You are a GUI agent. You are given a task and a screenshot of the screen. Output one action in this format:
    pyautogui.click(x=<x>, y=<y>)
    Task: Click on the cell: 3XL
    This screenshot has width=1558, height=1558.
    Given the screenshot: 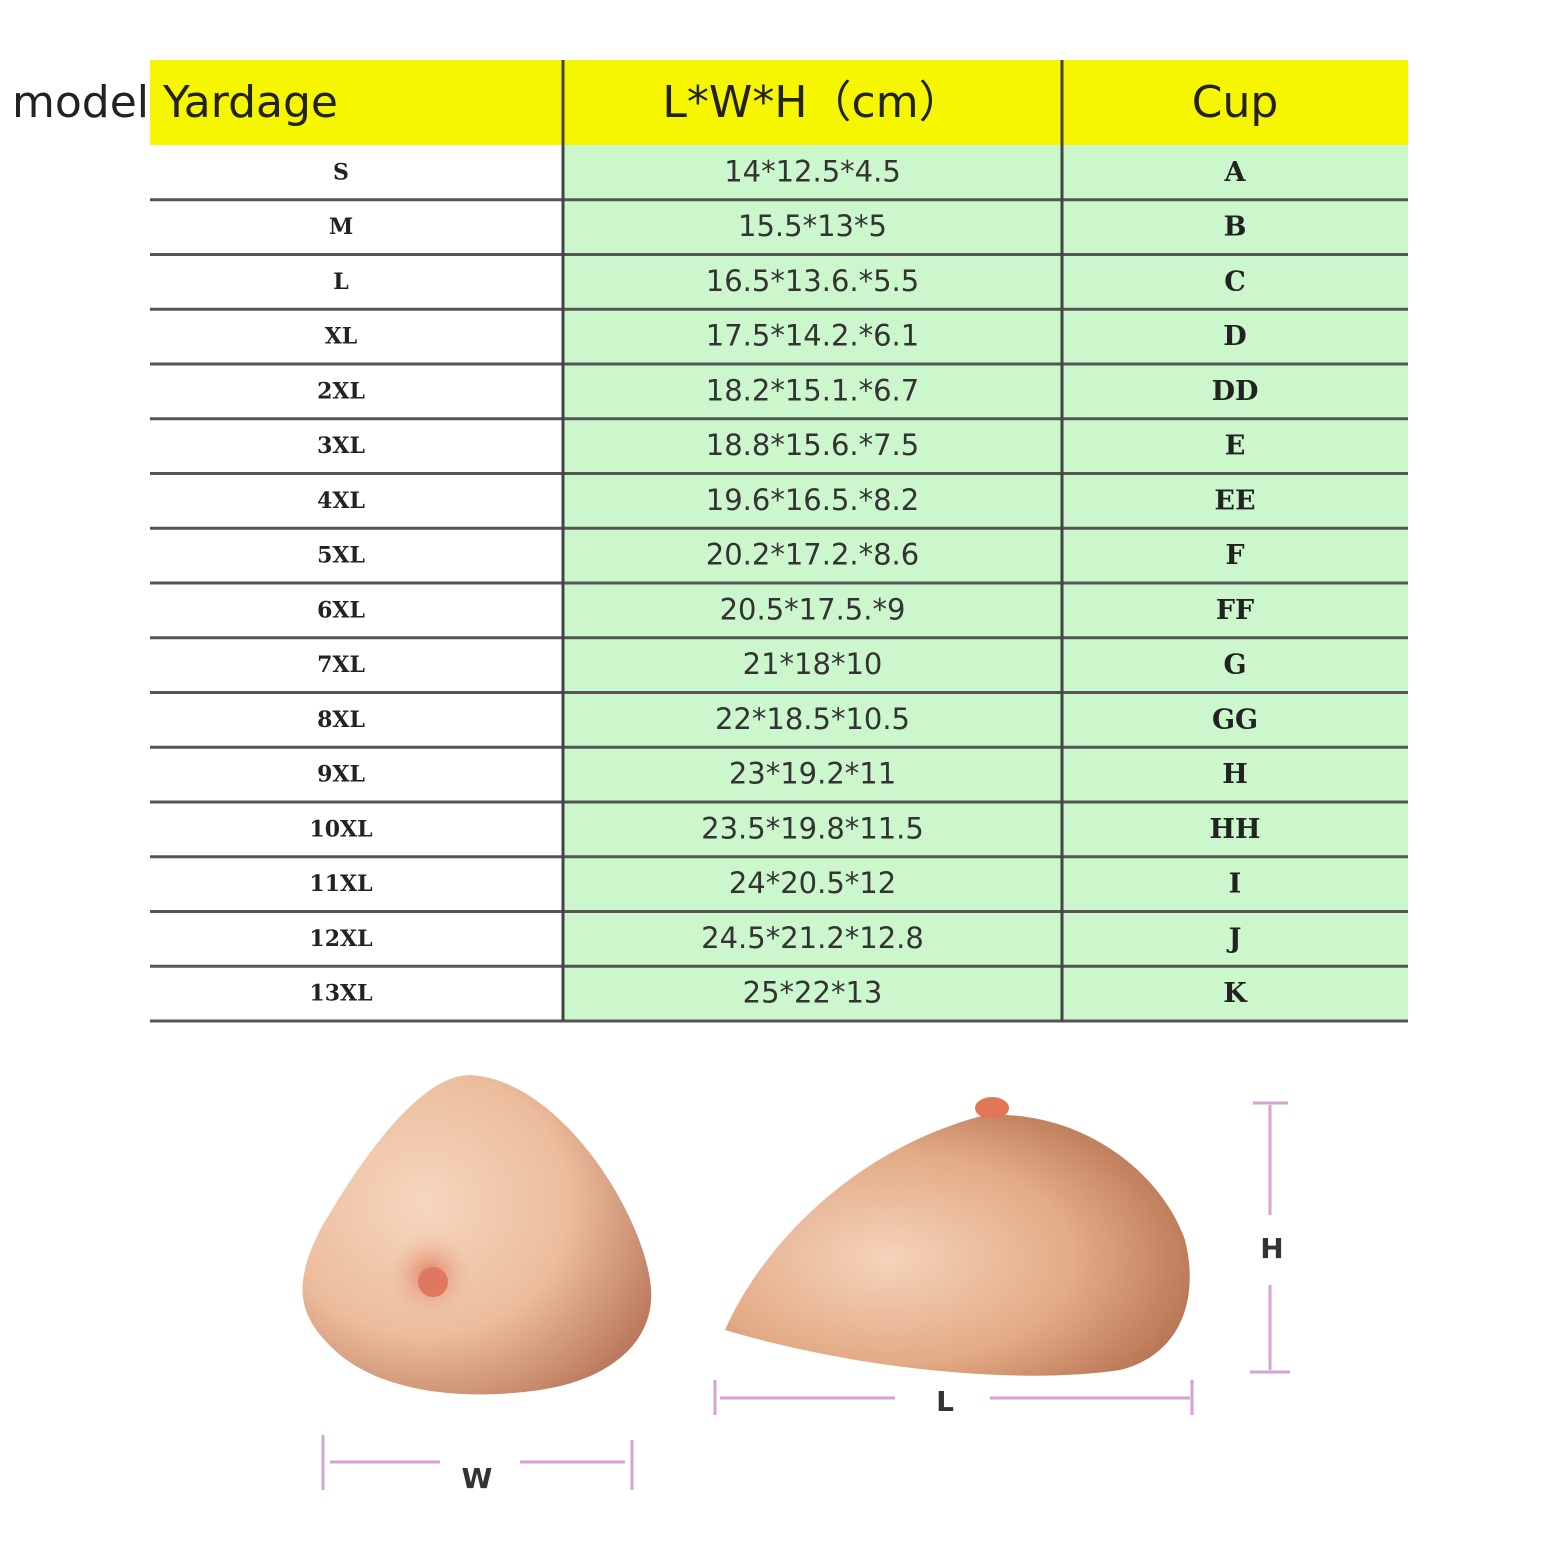 What is the action you would take?
    pyautogui.click(x=341, y=446)
    